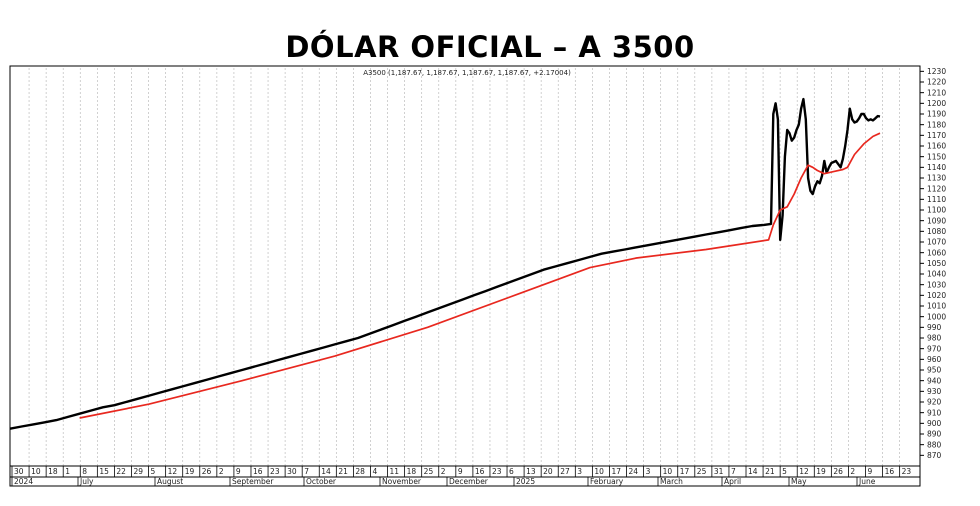 This screenshot has height=506, width=980. What do you see at coordinates (936, 284) in the screenshot?
I see `y-tick-label: 1030` at bounding box center [936, 284].